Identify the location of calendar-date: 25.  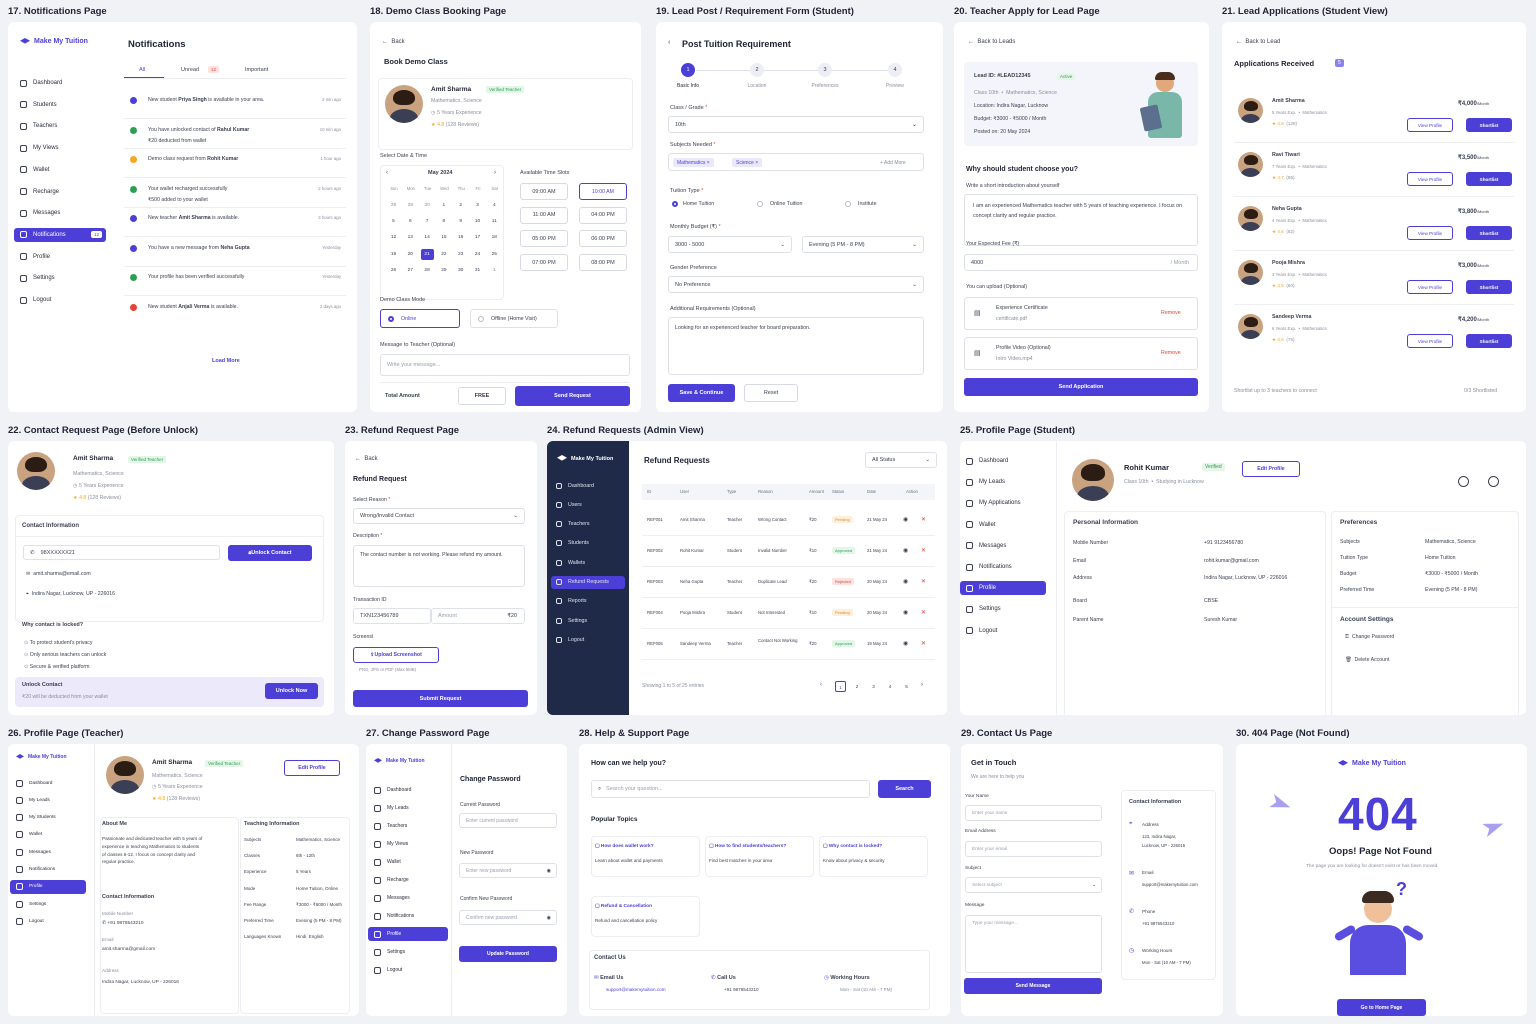
(494, 254).